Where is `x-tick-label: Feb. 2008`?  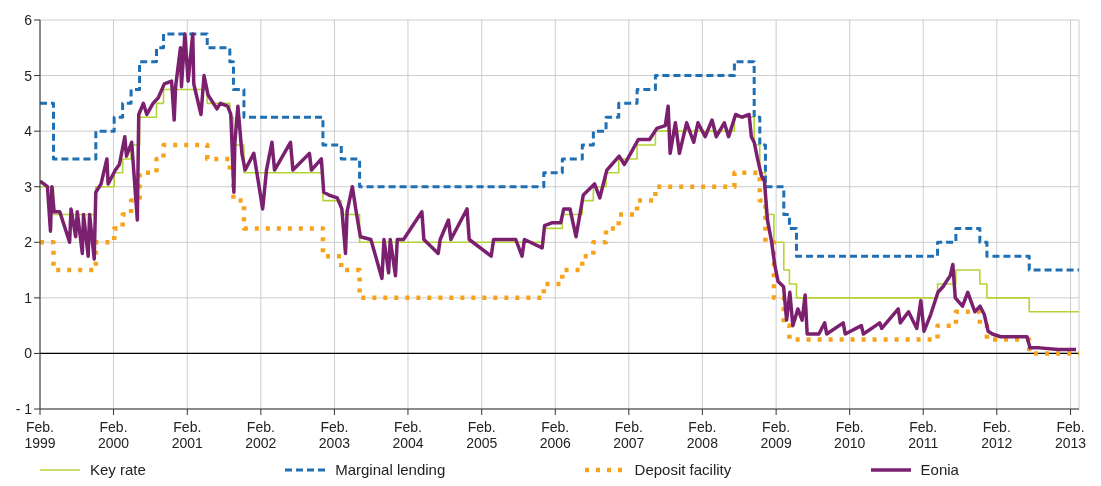 x-tick-label: Feb. 2008 is located at coordinates (702, 435).